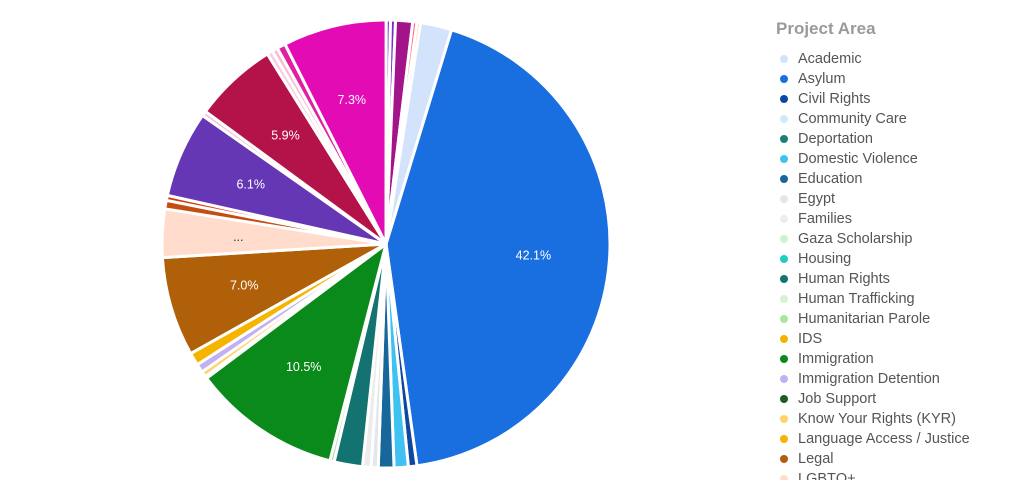 The image size is (1016, 487). I want to click on legend-label: Housing, so click(825, 259).